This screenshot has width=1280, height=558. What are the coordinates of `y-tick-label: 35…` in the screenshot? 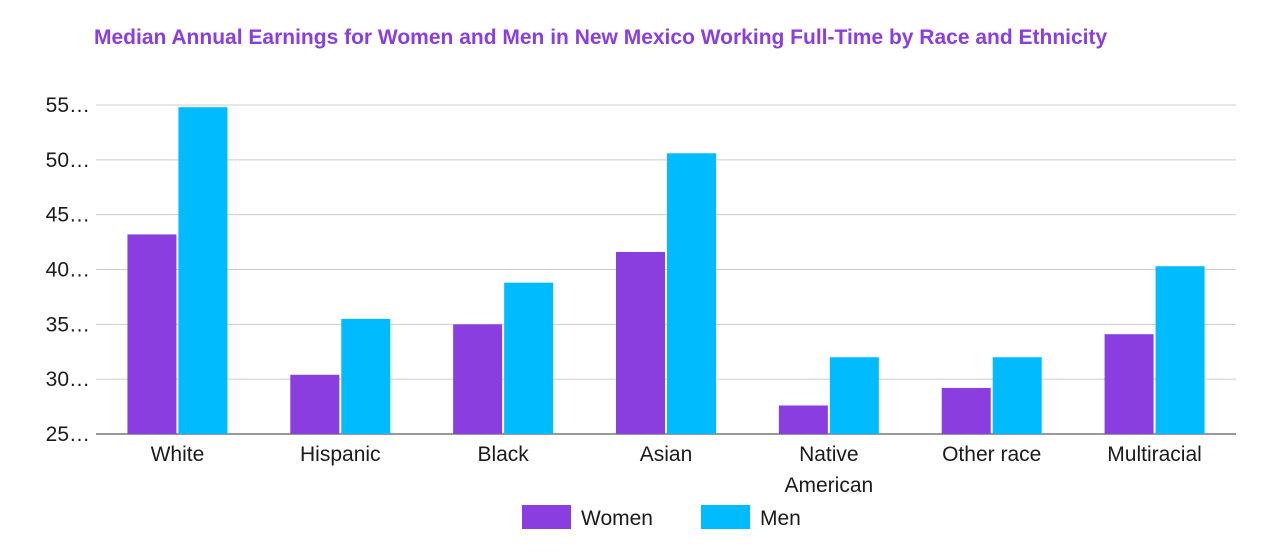 It's located at (68, 324).